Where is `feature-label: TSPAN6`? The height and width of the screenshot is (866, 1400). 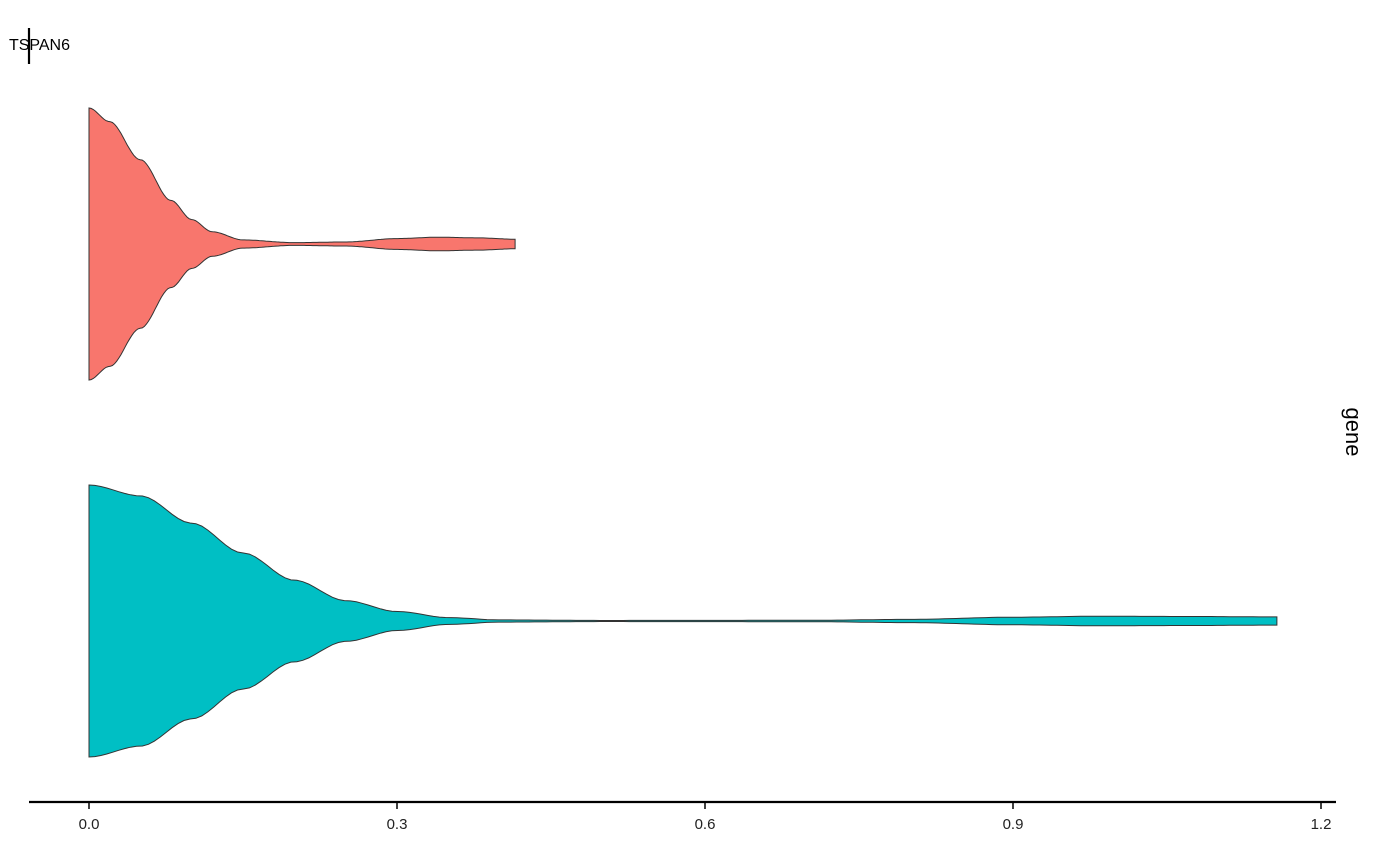
feature-label: TSPAN6 is located at coordinates (39, 45).